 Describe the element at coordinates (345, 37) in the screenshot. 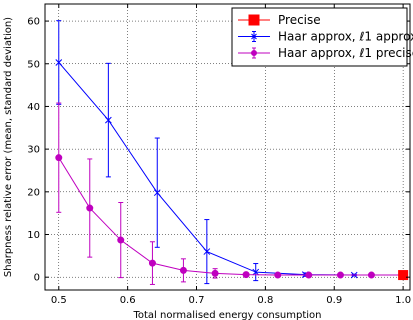

I see `legend-label: Haar approx, ℓ1 approx` at that location.